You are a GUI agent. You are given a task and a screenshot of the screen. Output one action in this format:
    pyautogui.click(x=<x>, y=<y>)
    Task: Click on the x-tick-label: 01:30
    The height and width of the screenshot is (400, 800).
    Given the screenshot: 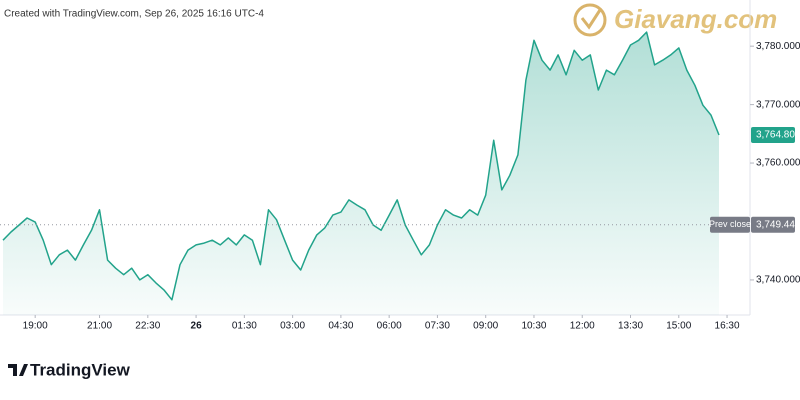 What is the action you would take?
    pyautogui.click(x=244, y=326)
    